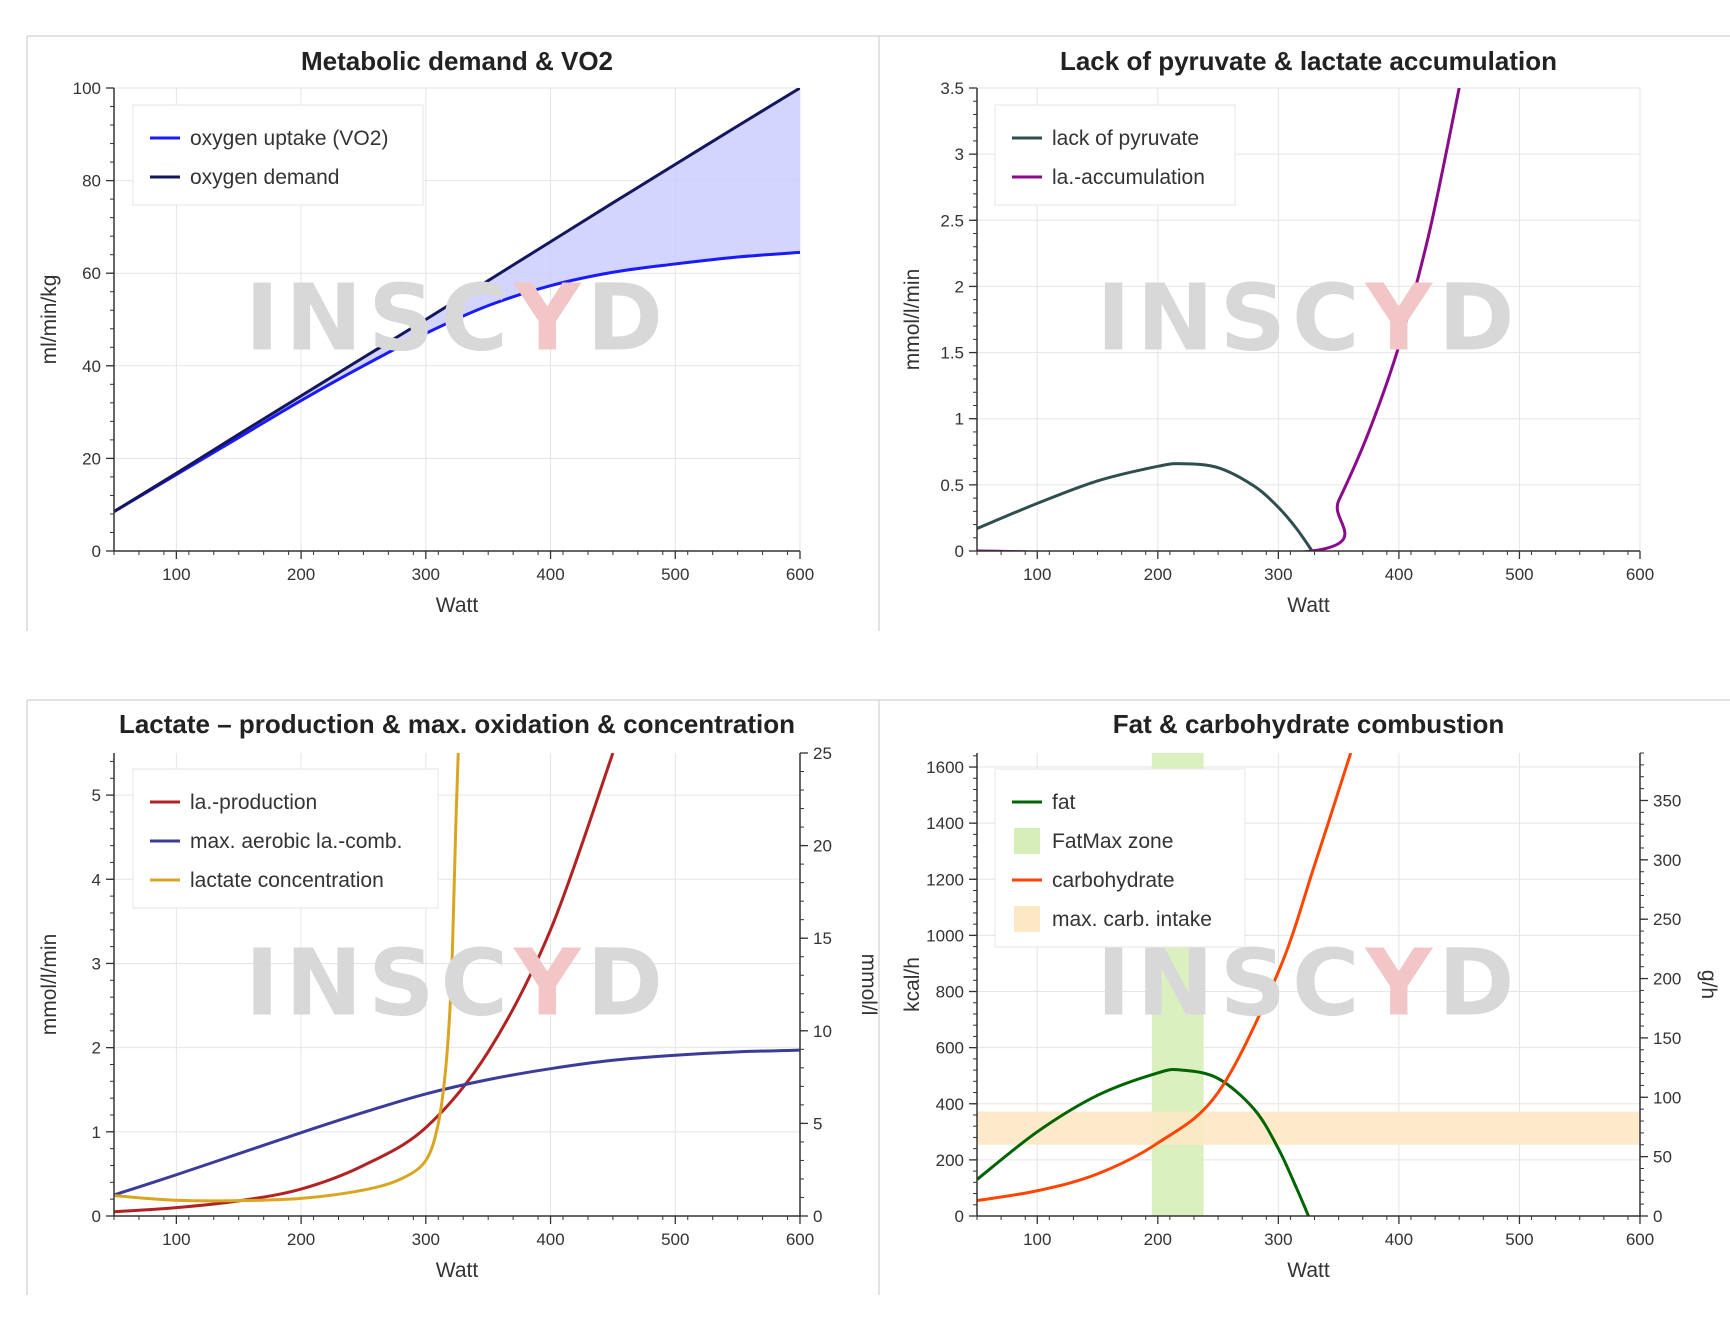 The image size is (1730, 1322). What do you see at coordinates (1667, 919) in the screenshot?
I see `y2-tick-label: 250` at bounding box center [1667, 919].